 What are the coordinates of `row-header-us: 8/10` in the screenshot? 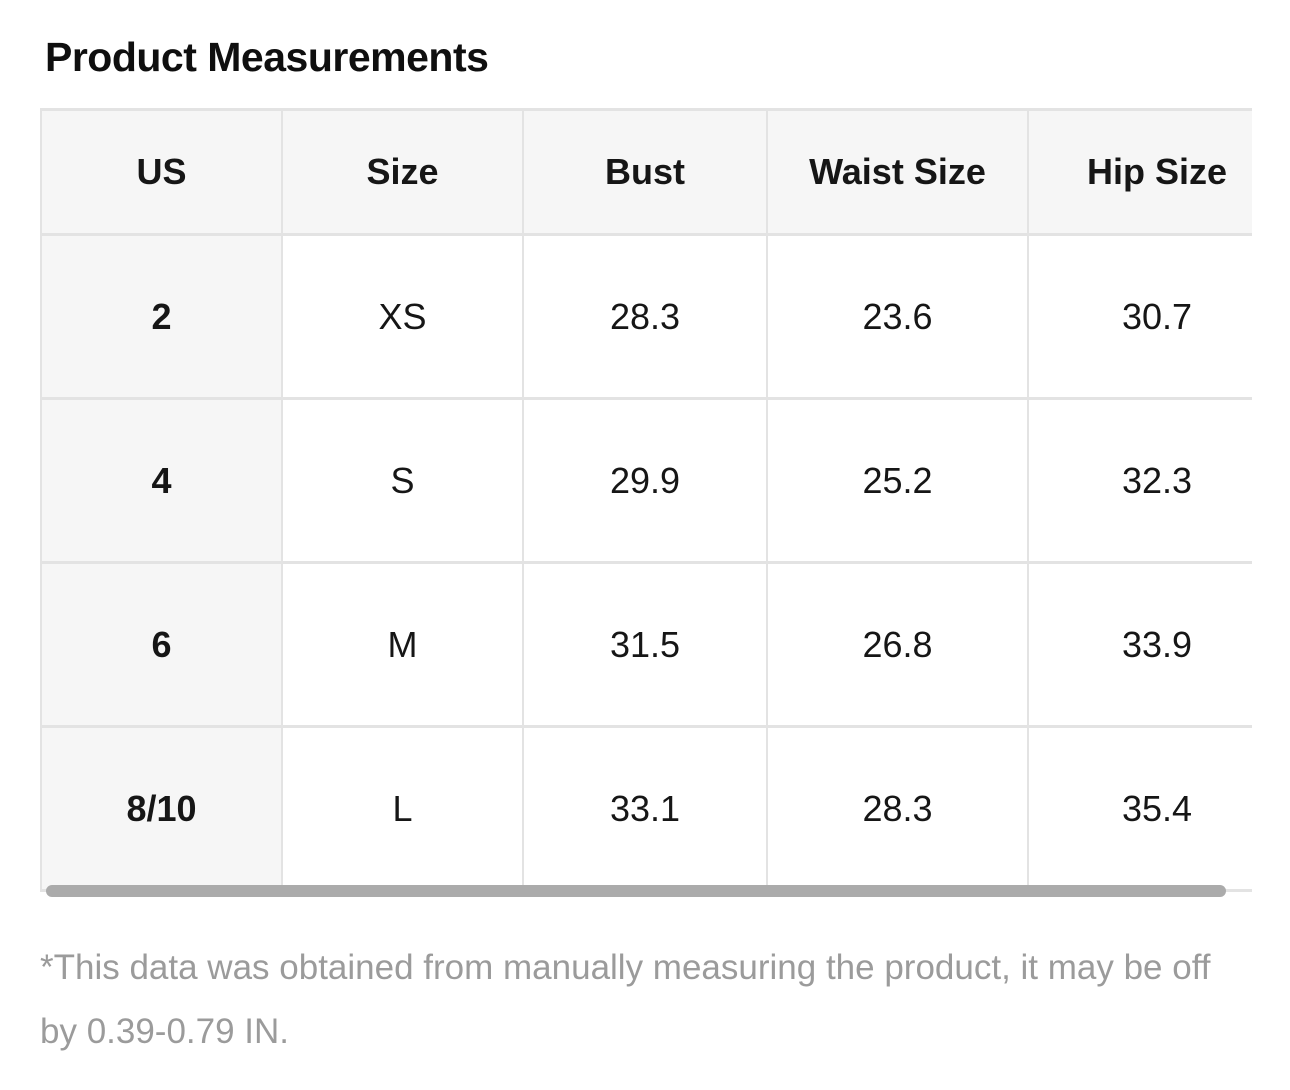 It's located at (161, 808).